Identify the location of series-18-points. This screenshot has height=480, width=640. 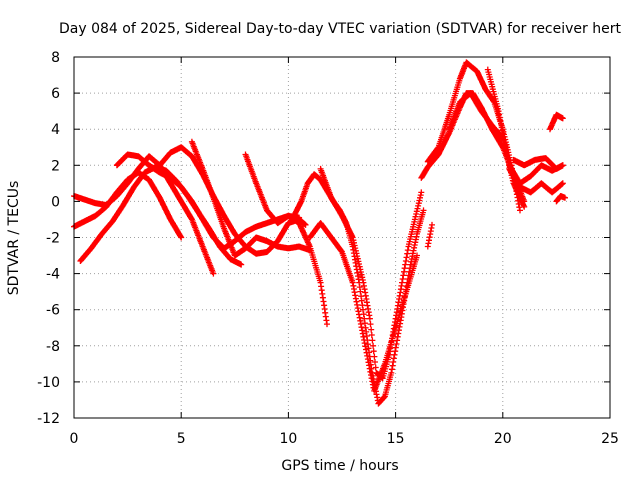
(560, 199).